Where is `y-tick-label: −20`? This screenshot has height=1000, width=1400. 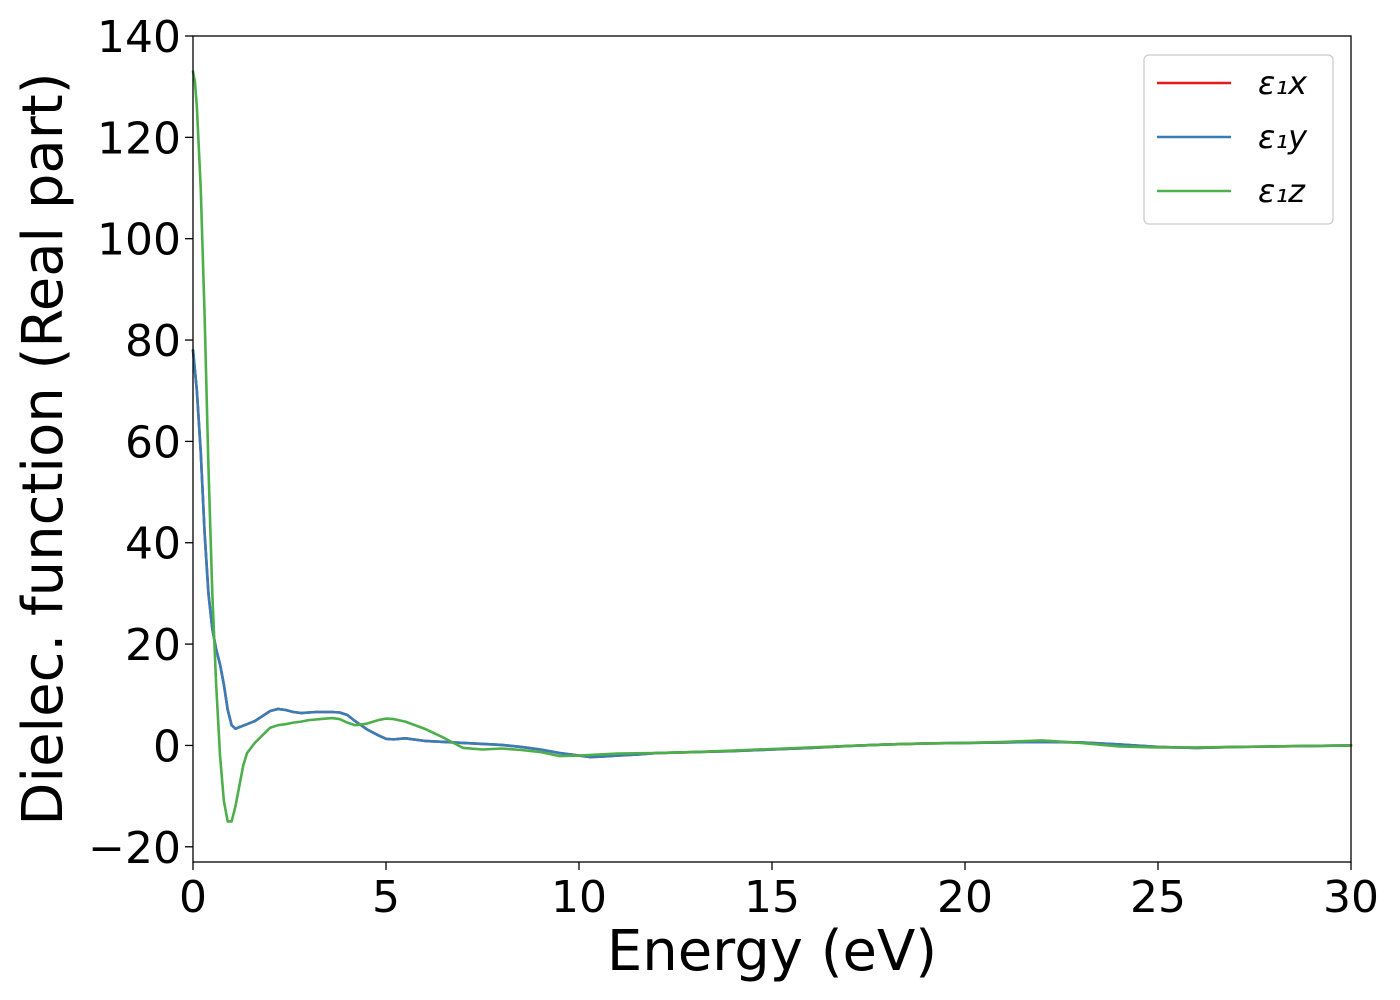 y-tick-label: −20 is located at coordinates (134, 848).